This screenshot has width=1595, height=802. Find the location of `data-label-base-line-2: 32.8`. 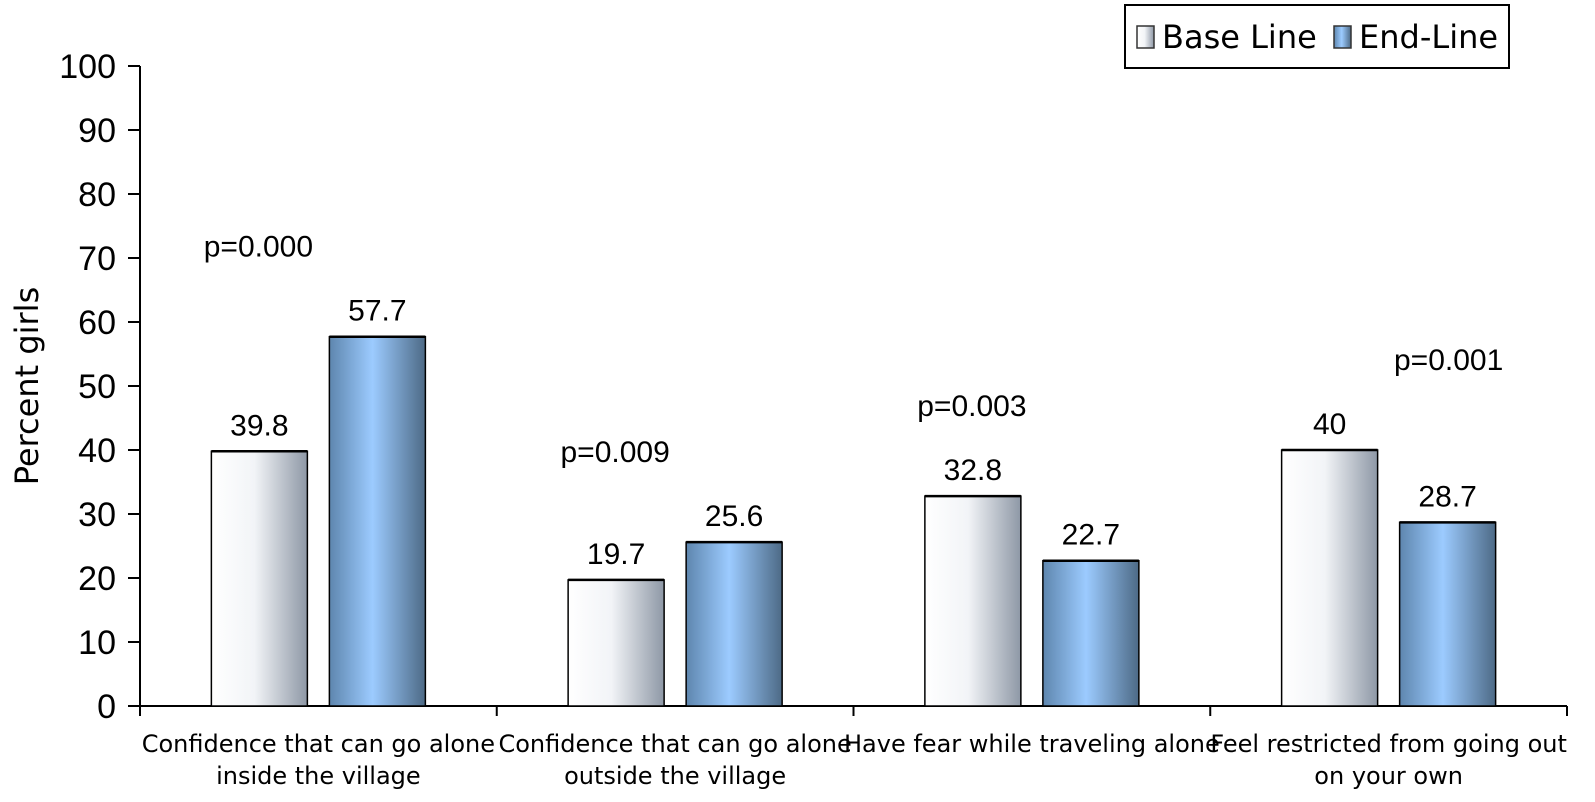

data-label-base-line-2: 32.8 is located at coordinates (973, 470).